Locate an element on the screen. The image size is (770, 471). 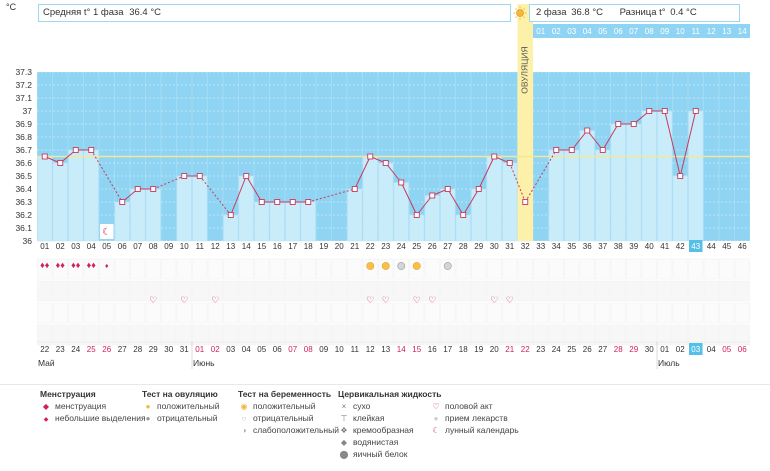
cycle-day-label: 16 is located at coordinates (277, 246).